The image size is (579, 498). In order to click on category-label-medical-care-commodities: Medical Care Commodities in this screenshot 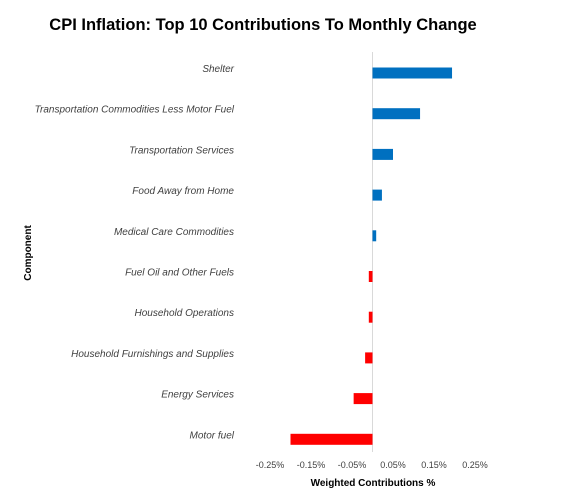, I will do `click(174, 232)`.